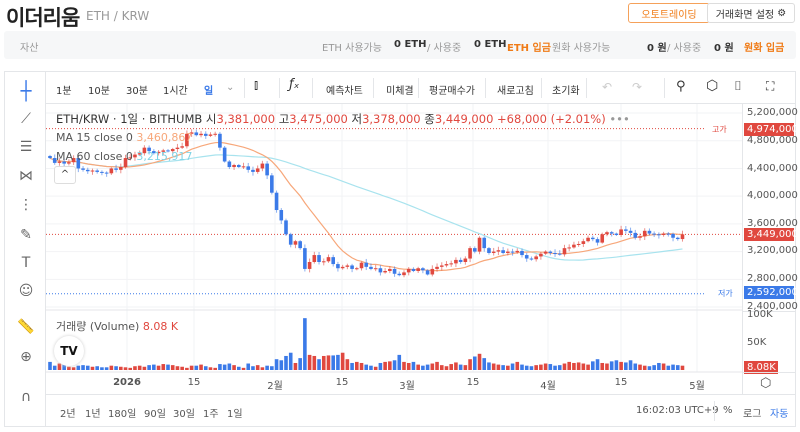 The image size is (800, 432). I want to click on volume-tick: 100K, so click(760, 314).